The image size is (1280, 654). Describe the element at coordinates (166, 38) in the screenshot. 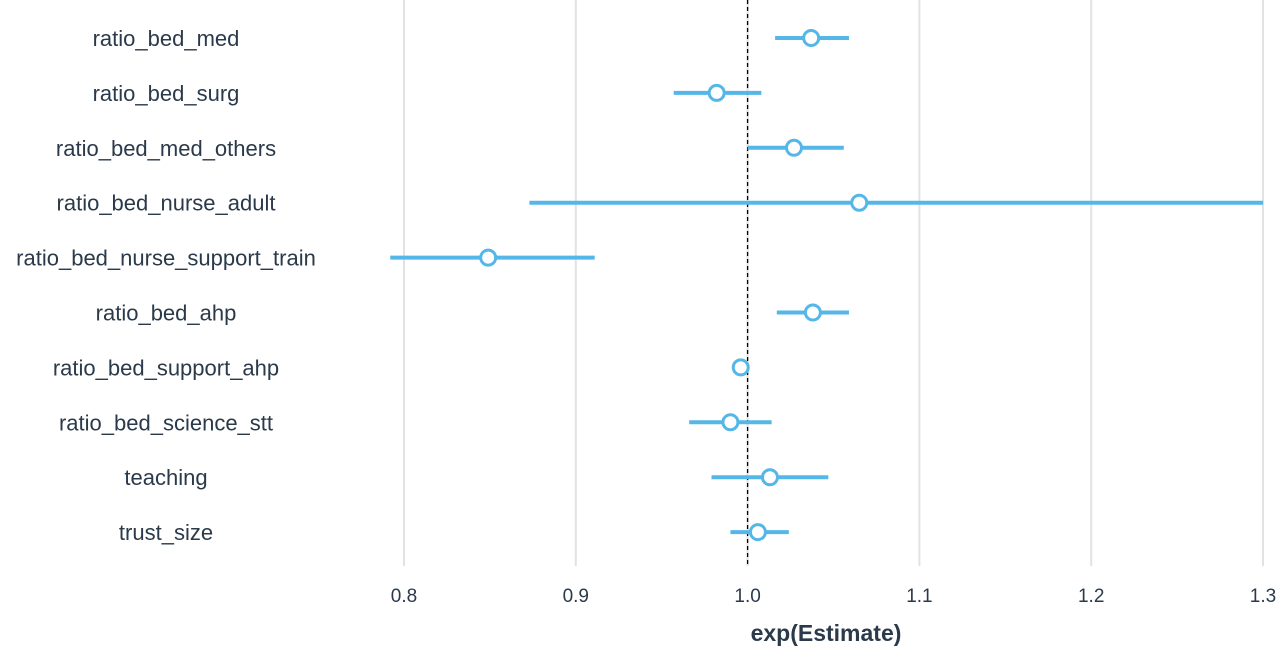

I see `y-category-label: ratio_bed_med` at that location.